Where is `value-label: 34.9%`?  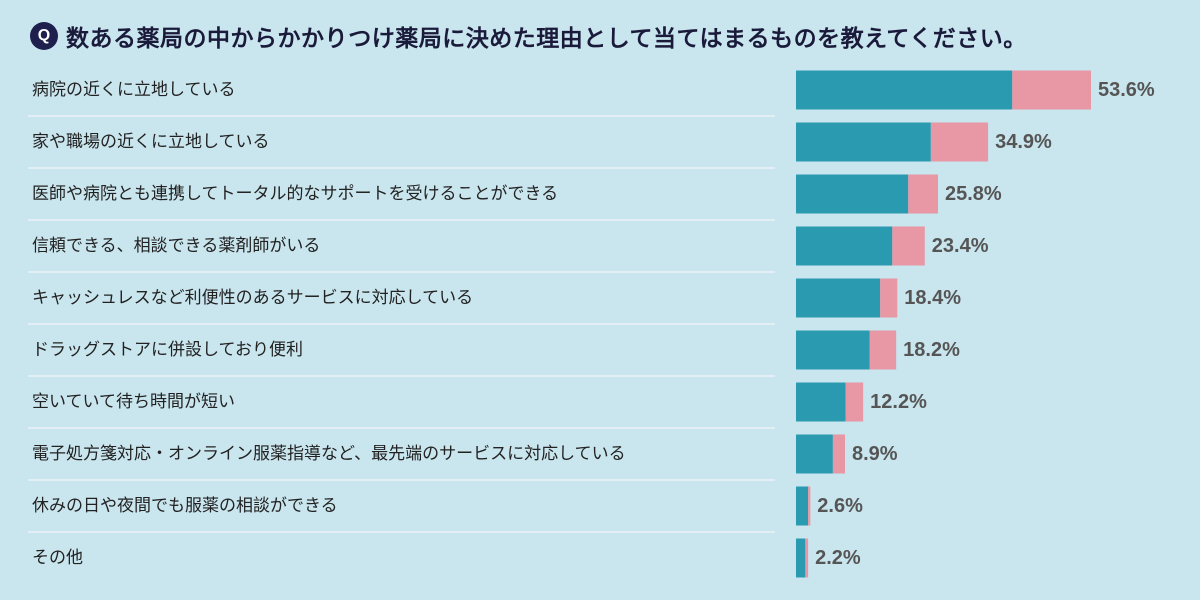
value-label: 34.9% is located at coordinates (1023, 142).